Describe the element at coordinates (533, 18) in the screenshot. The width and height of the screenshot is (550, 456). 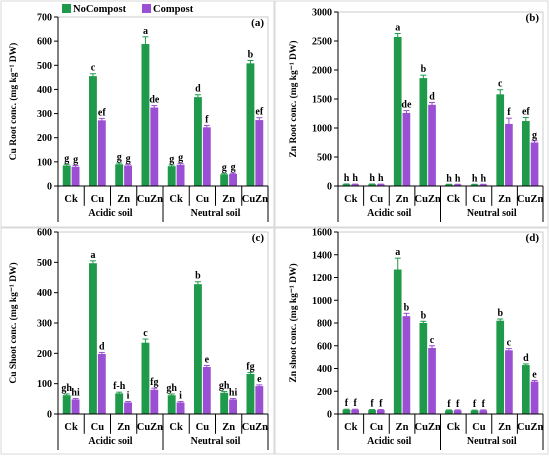
I see `panel-tag: (b)` at that location.